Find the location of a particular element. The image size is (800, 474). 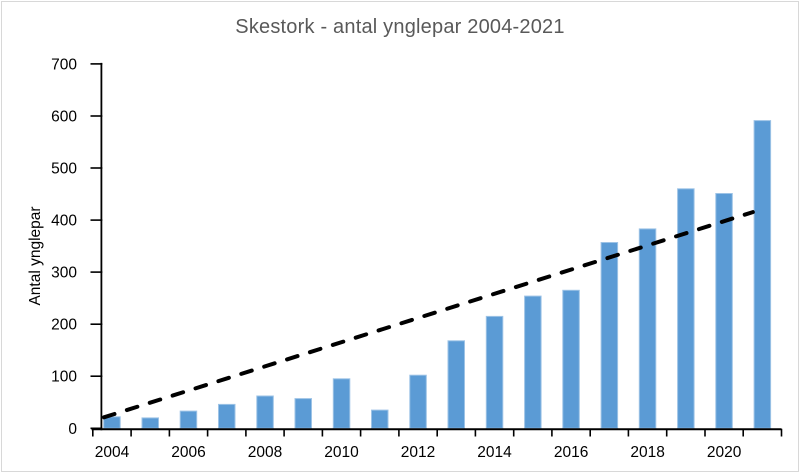

y-tick-label: 600 is located at coordinates (64, 117).